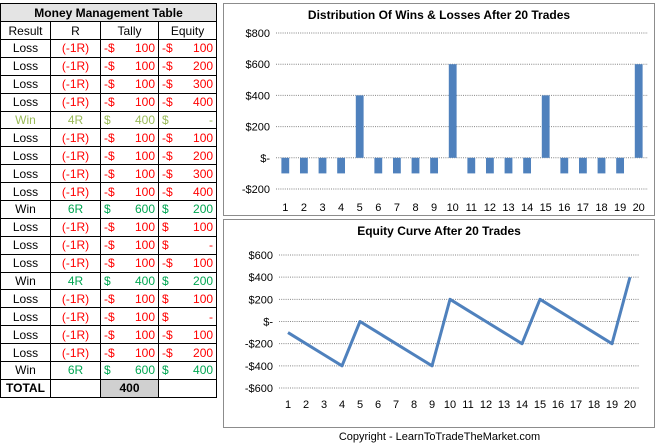 Image resolution: width=657 pixels, height=448 pixels. Describe the element at coordinates (378, 405) in the screenshot. I see `x-tick-label: 6` at that location.